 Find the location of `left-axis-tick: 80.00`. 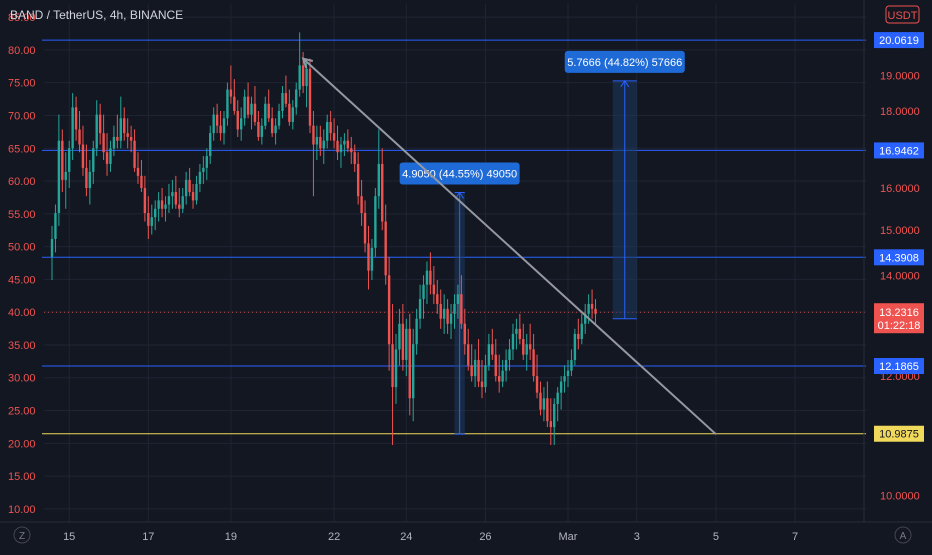

left-axis-tick: 80.00 is located at coordinates (22, 51).